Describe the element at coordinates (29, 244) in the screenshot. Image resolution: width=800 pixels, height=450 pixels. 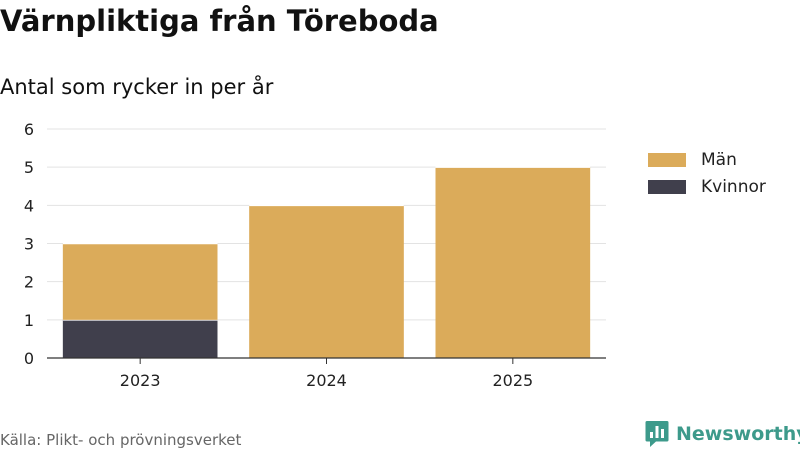
I see `y-tick-label: 3` at that location.